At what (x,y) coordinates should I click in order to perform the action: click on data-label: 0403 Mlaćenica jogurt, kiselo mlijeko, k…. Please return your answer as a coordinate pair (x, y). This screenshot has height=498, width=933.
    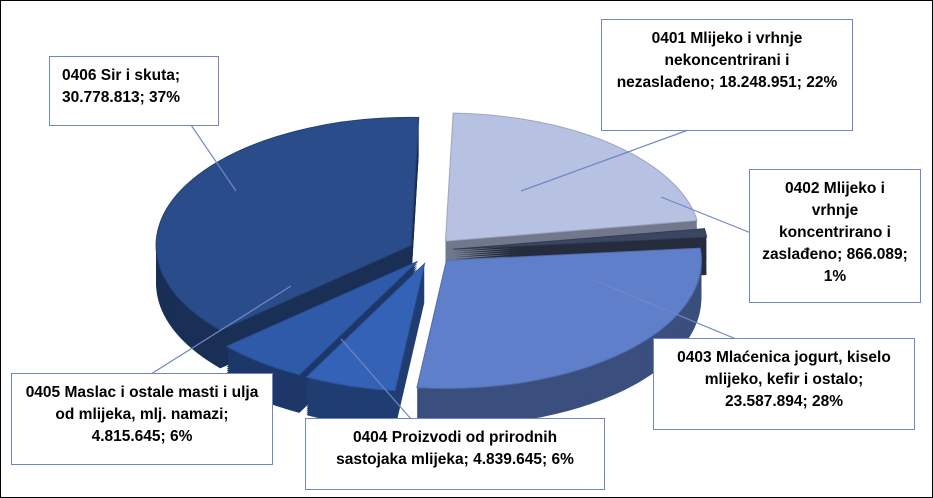
    Looking at the image, I should click on (784, 384).